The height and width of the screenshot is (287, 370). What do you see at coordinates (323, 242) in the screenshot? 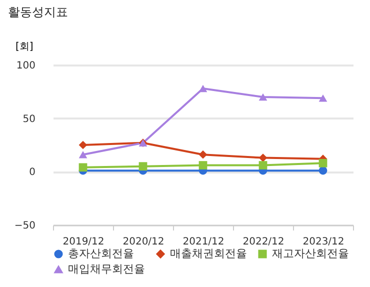
I see `x-tick-label: 2023/12` at bounding box center [323, 242].